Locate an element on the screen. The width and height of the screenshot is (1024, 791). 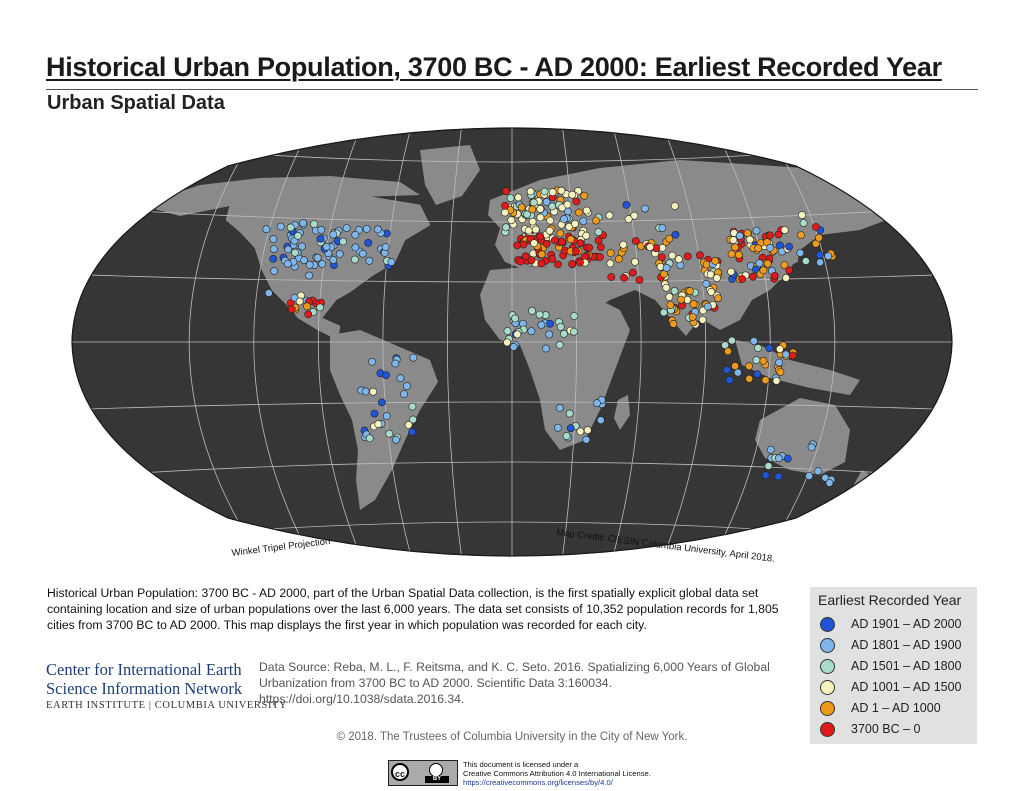
legend-swatch is located at coordinates (827, 666).